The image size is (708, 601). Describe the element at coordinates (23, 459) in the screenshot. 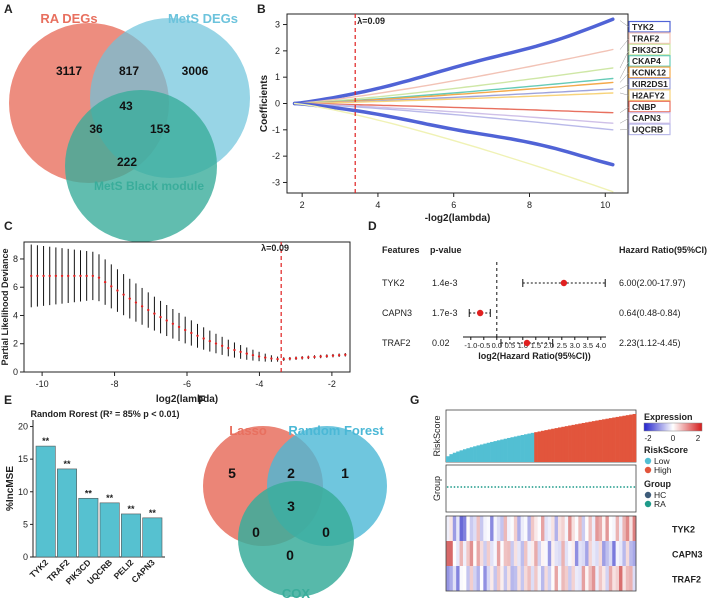

I see `y-tick-label: 15` at that location.